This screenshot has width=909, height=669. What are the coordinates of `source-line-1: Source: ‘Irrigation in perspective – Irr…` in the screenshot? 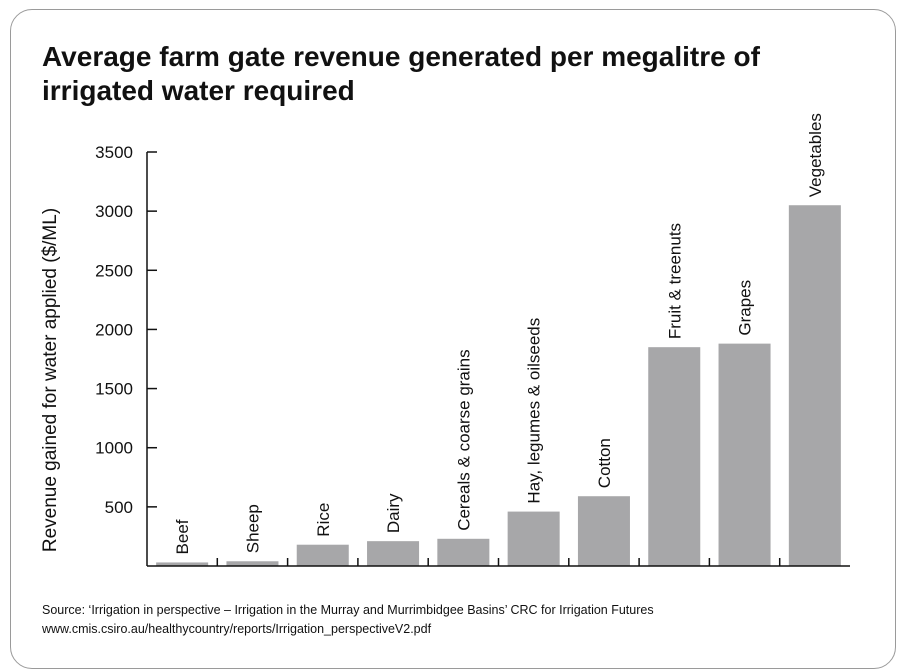 It's located at (348, 610).